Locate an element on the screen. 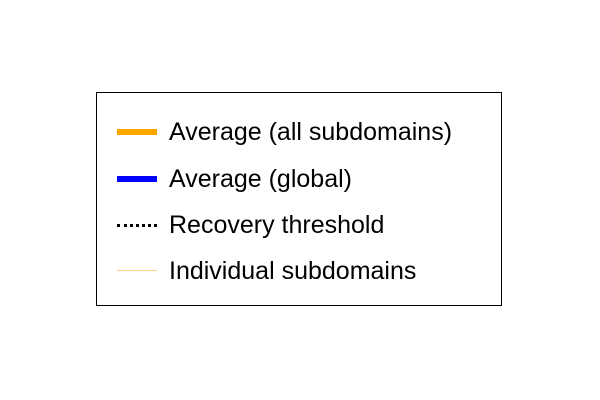 The width and height of the screenshot is (600, 400). legend-label: Individual subdomains is located at coordinates (293, 271).